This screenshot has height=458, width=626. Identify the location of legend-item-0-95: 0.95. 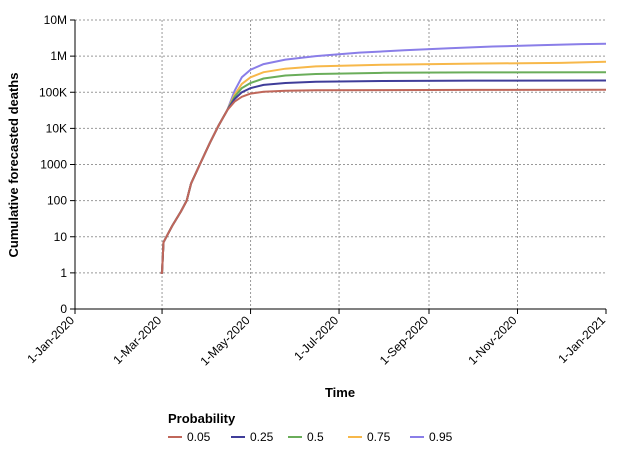
(431, 437).